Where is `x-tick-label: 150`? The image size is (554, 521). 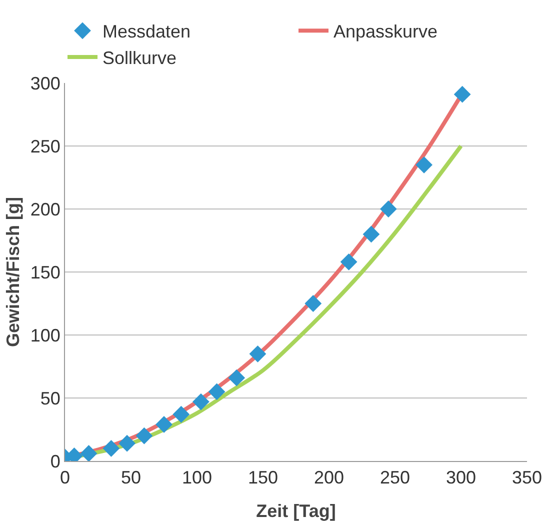
x-tick-label: 150 is located at coordinates (263, 478).